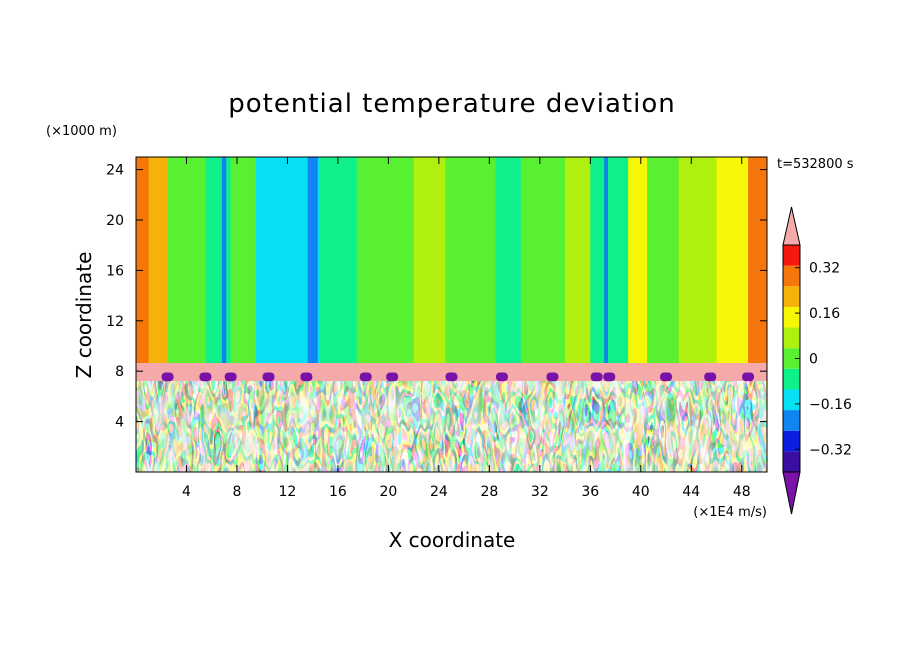 This screenshot has width=904, height=654. Describe the element at coordinates (824, 314) in the screenshot. I see `colorbar-tick-label-1: 0.16` at that location.